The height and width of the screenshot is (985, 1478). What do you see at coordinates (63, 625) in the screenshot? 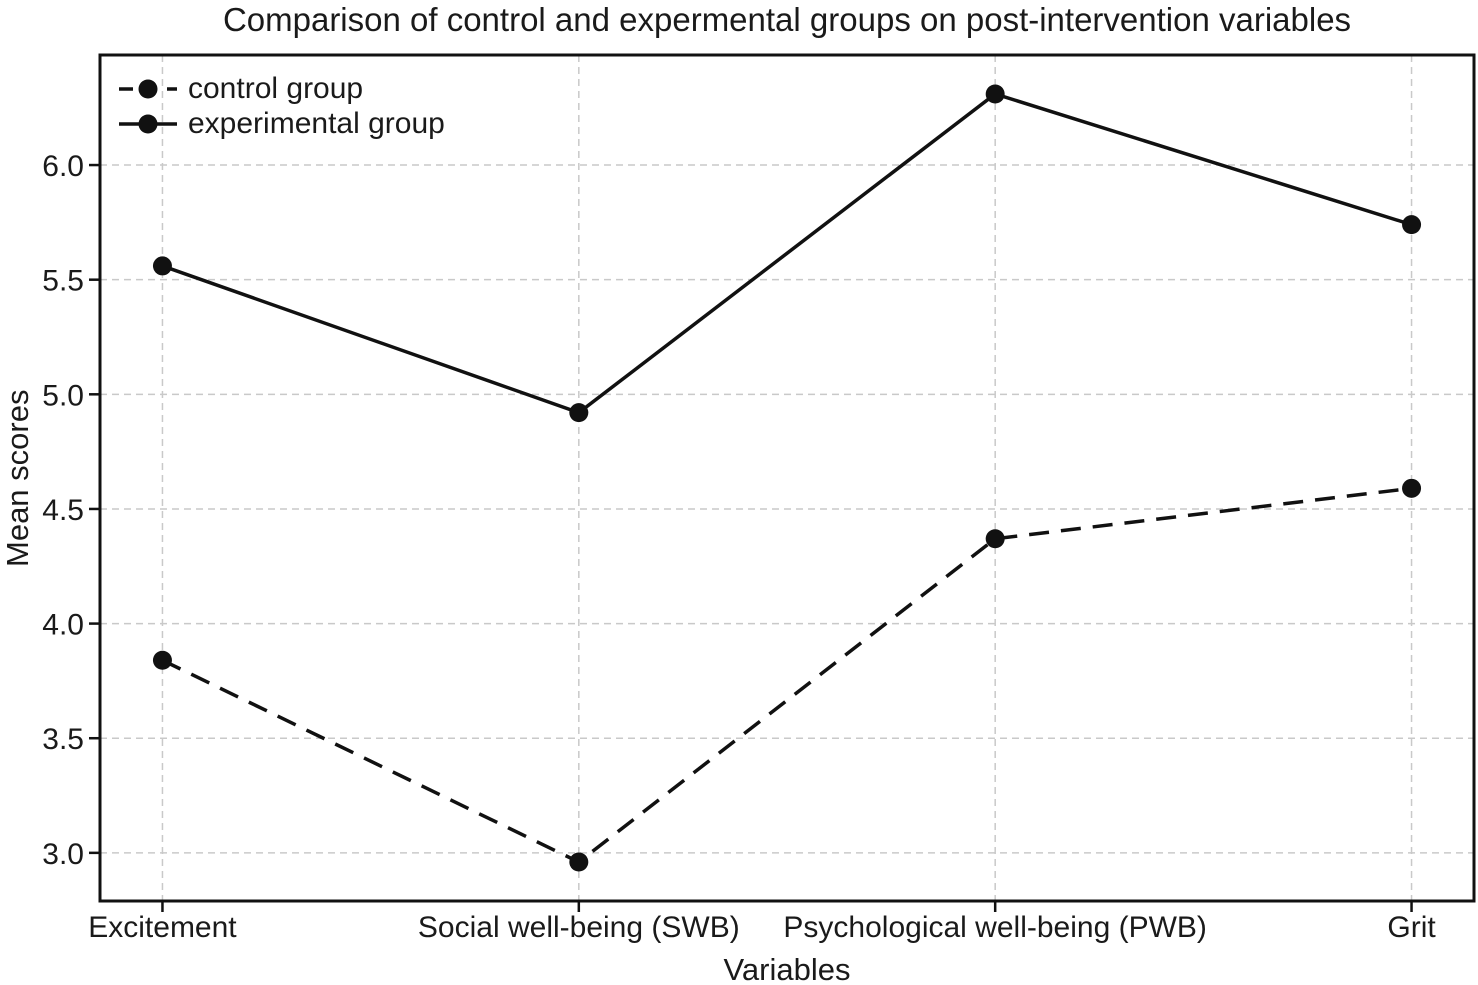
I see `y-tick-label: 4.0` at bounding box center [63, 625].